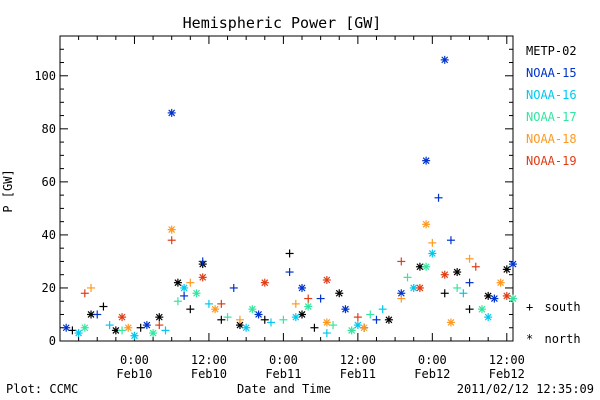  What do you see at coordinates (49, 129) in the screenshot?
I see `y-tick-label: 80` at bounding box center [49, 129].